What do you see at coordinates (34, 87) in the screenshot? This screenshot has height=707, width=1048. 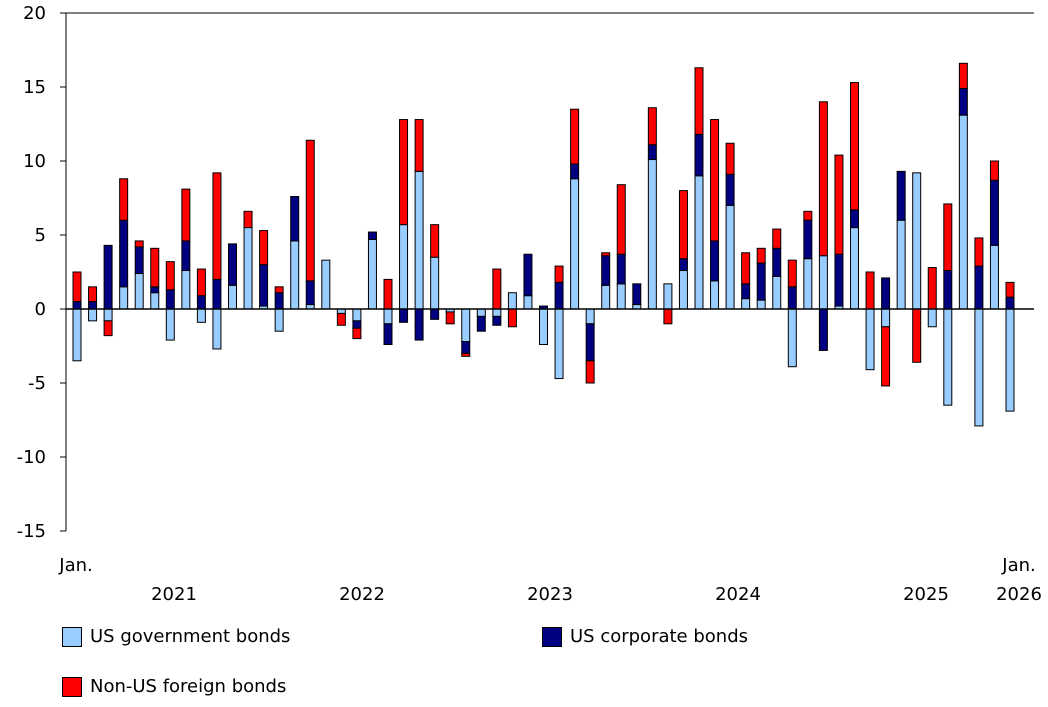 I see `y-tick-label: 15` at bounding box center [34, 87].